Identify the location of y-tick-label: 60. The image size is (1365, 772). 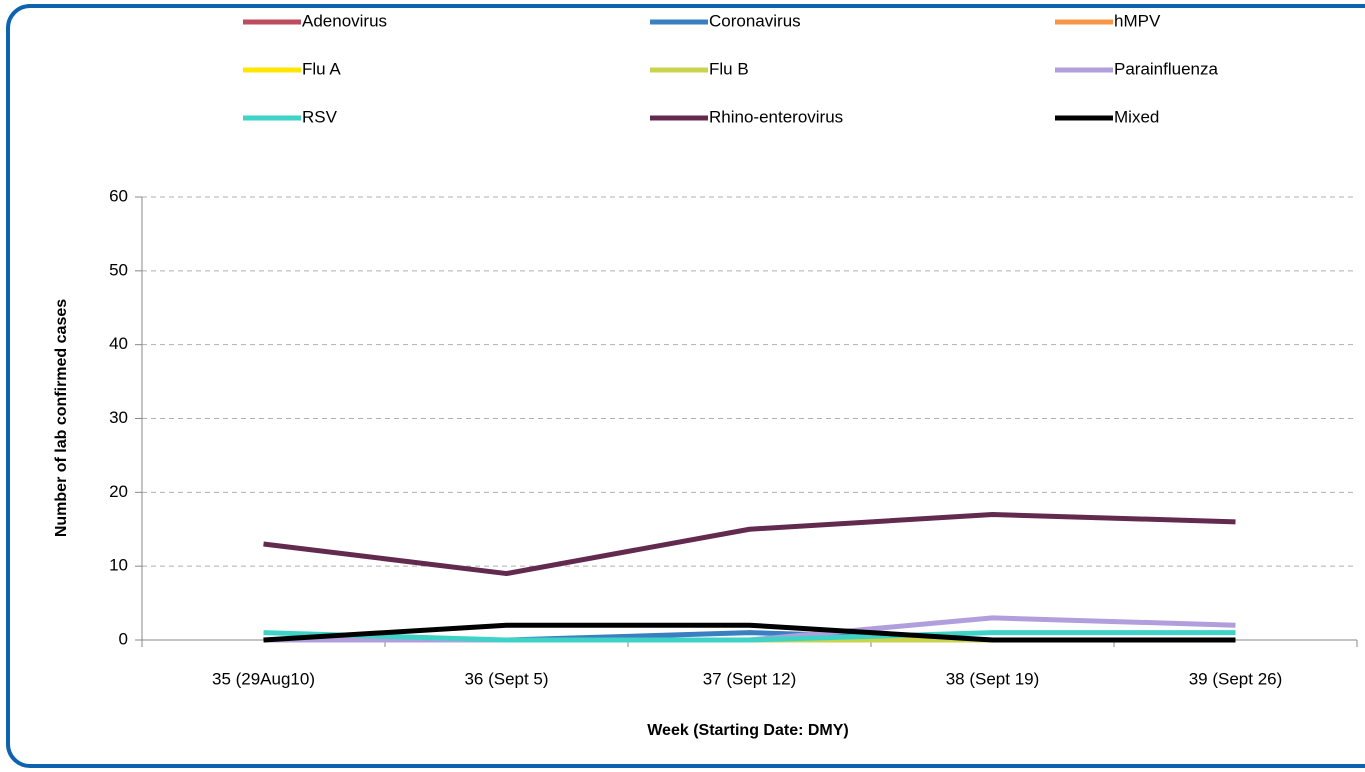
(118, 195).